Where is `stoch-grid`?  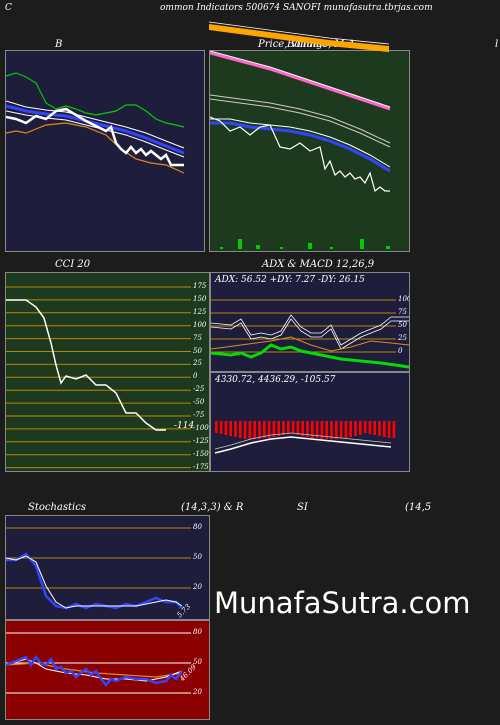 stoch-grid is located at coordinates (98, 558).